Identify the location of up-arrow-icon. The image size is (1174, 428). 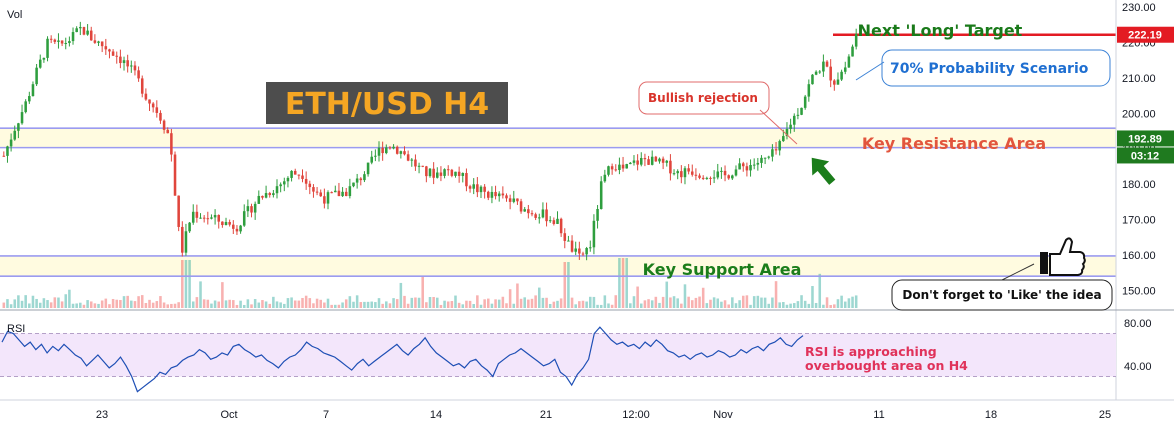
(823, 171).